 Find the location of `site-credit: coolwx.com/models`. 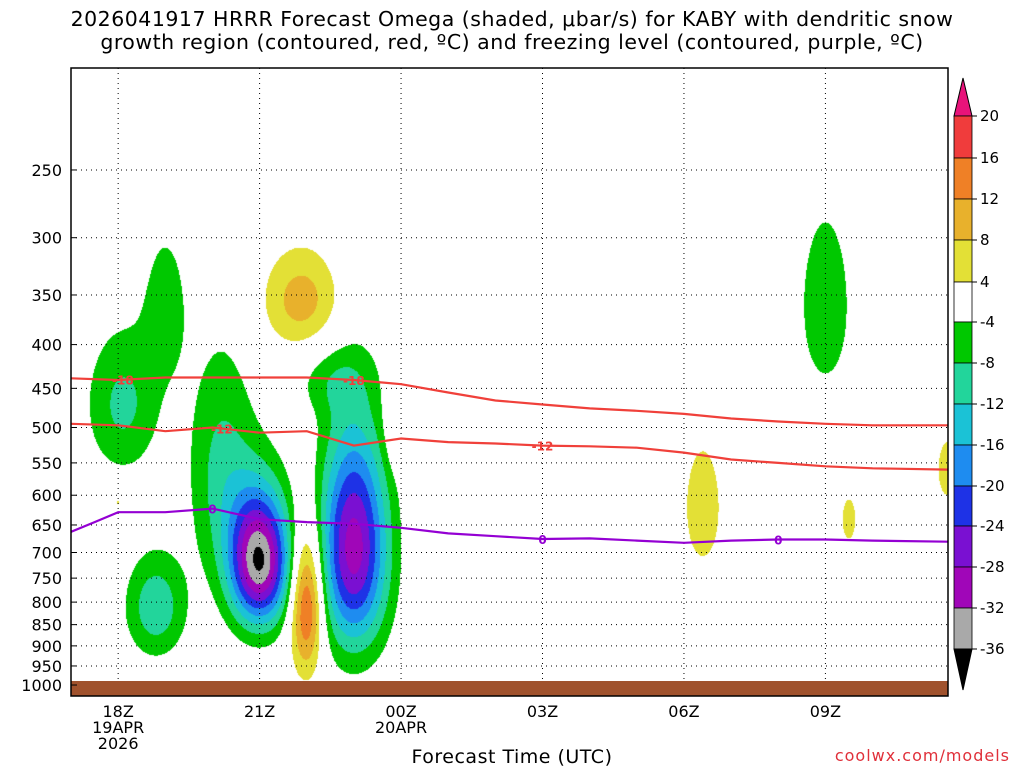

site-credit: coolwx.com/models is located at coordinates (922, 755).